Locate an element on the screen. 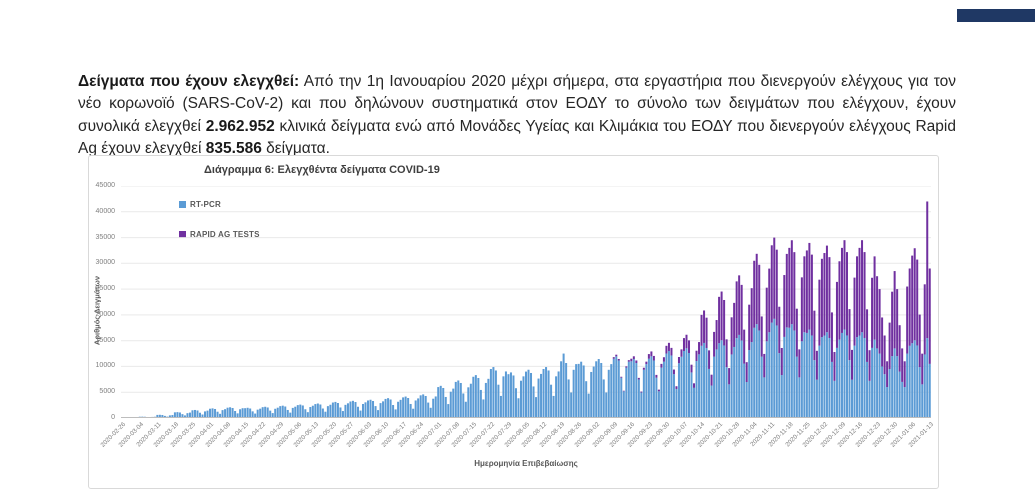  y-tick-label: 15000 is located at coordinates (105, 340).